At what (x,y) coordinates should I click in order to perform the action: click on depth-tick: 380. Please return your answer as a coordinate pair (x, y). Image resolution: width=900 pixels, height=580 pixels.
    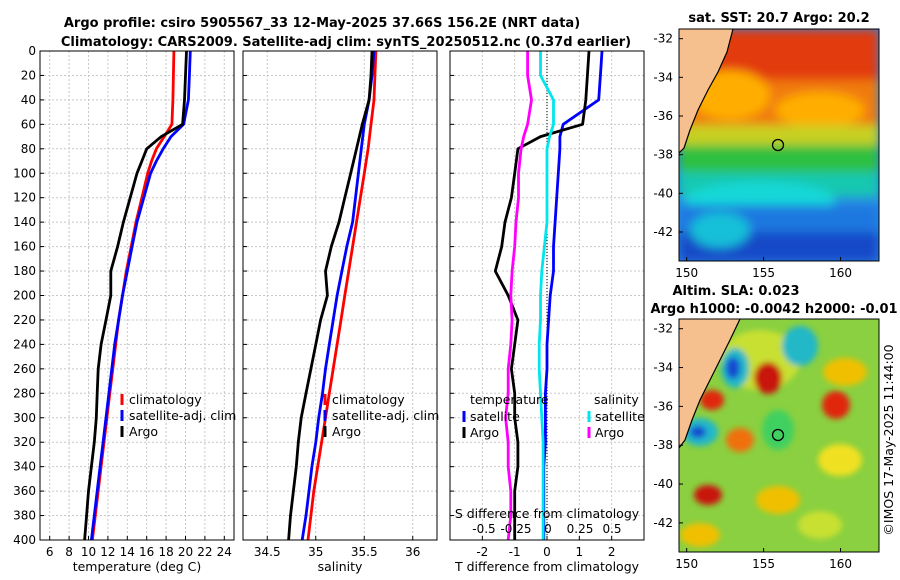
    Looking at the image, I should click on (24, 516).